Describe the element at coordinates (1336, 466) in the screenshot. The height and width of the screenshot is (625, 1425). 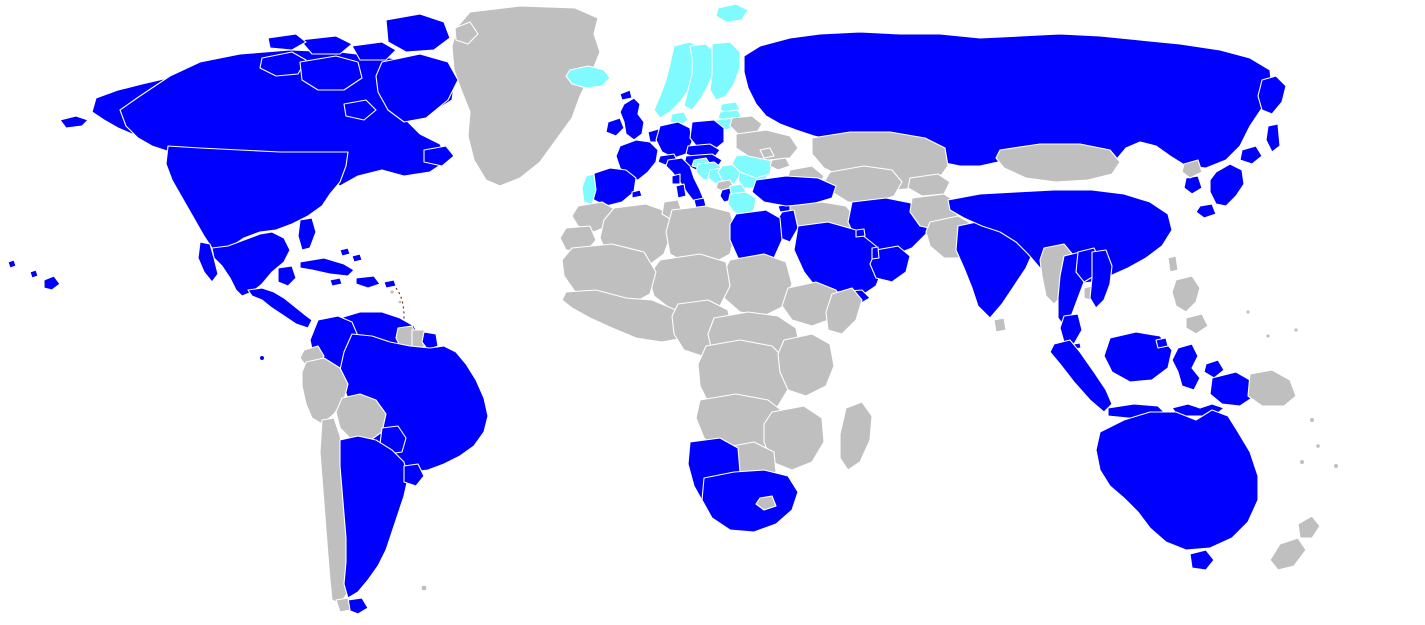
I see `island-fiji` at that location.